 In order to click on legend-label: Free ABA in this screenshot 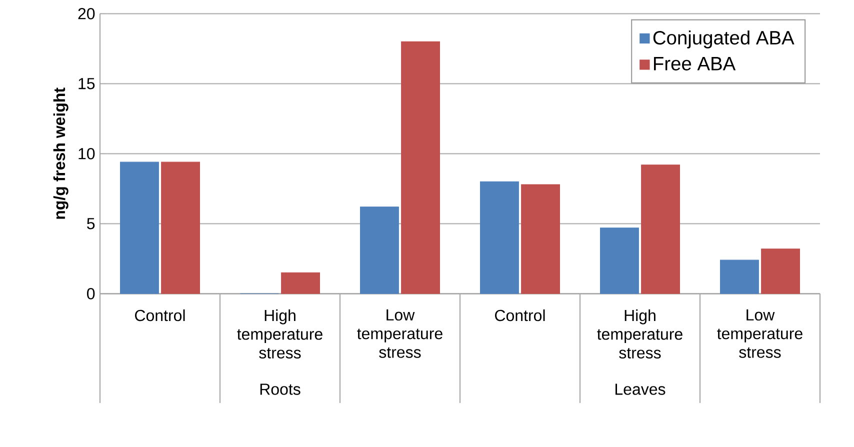, I will do `click(695, 63)`.